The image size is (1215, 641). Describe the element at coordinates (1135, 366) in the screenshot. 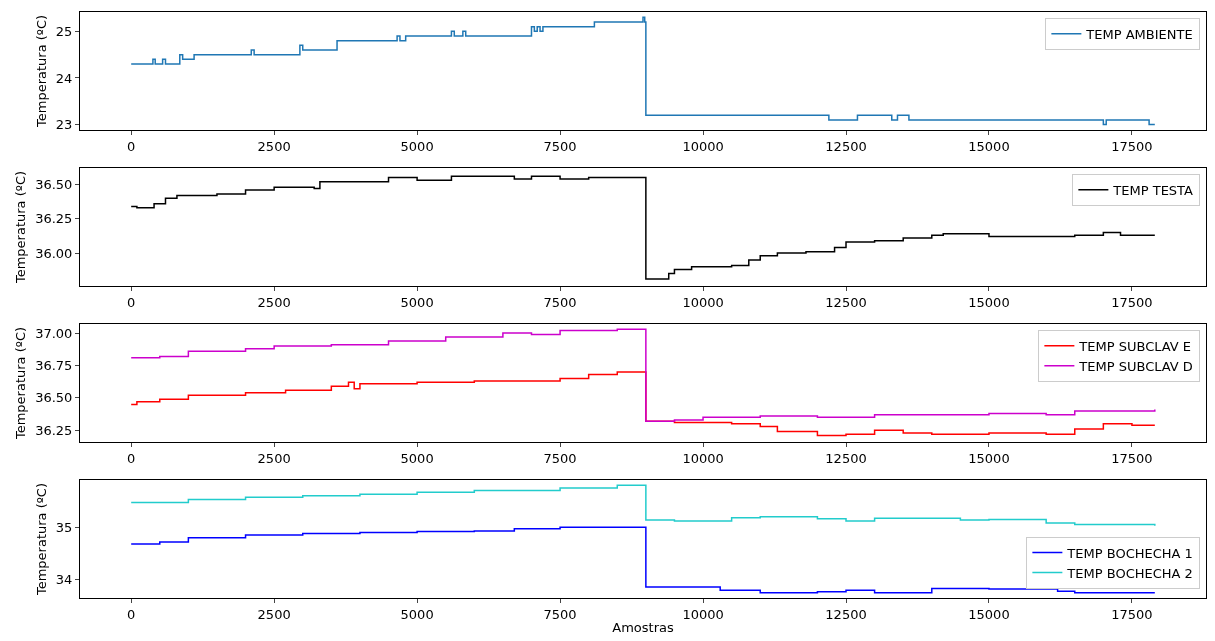

I see `legend-label: TEMP SUBCLAV D` at that location.